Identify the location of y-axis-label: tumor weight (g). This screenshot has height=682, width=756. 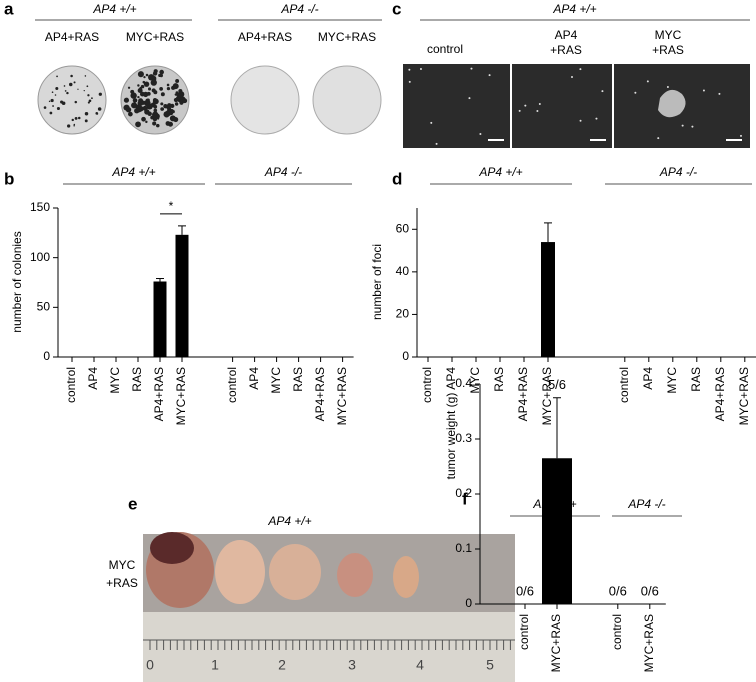
(451, 436).